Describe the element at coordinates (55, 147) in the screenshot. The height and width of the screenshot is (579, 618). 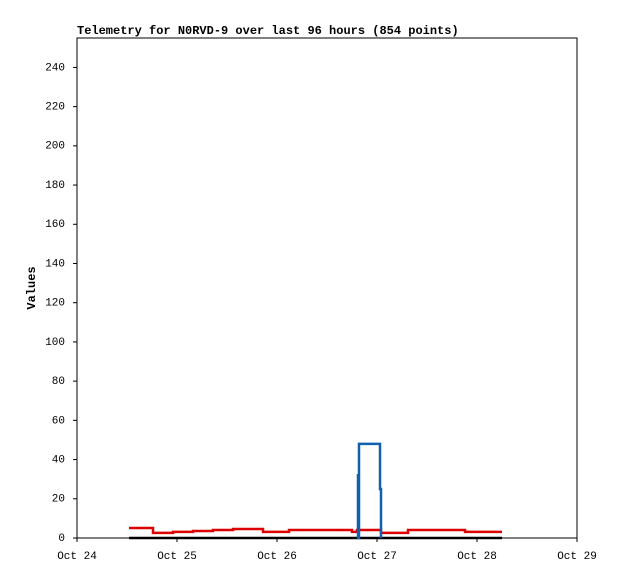
I see `y-tick-label: 200` at that location.